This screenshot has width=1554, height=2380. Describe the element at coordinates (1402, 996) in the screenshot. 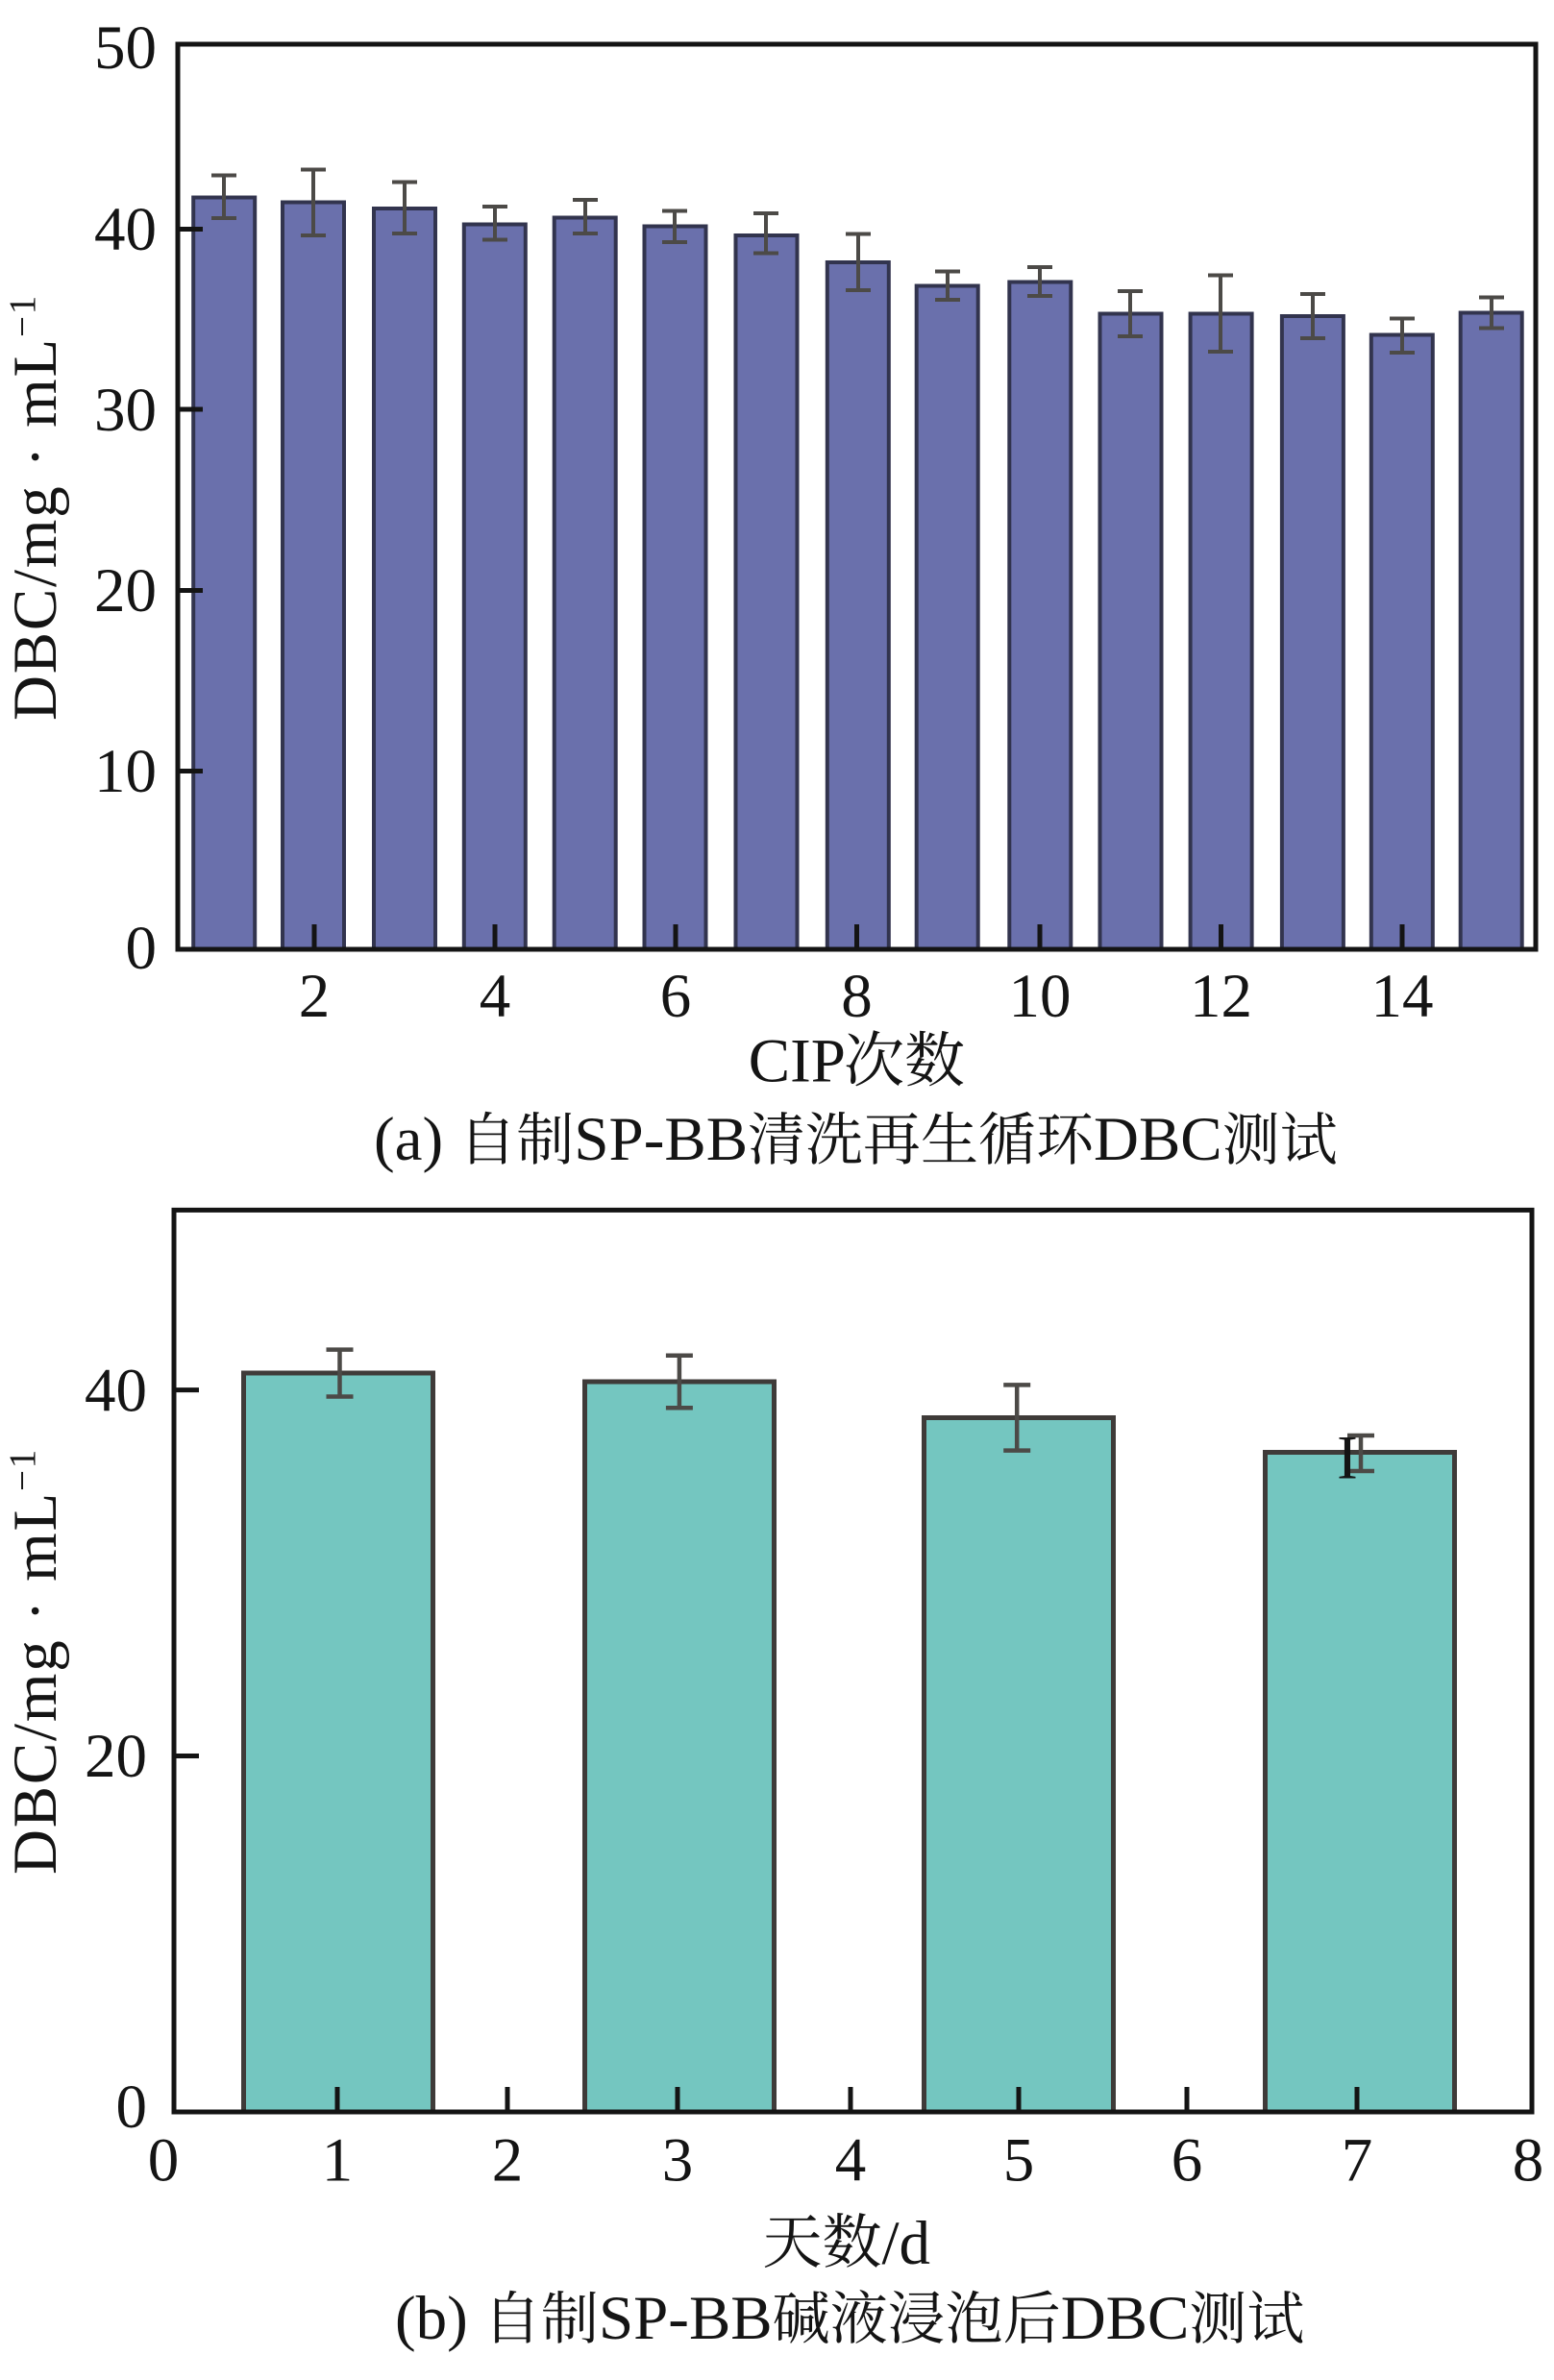

I see `svg-text: 14` at that location.